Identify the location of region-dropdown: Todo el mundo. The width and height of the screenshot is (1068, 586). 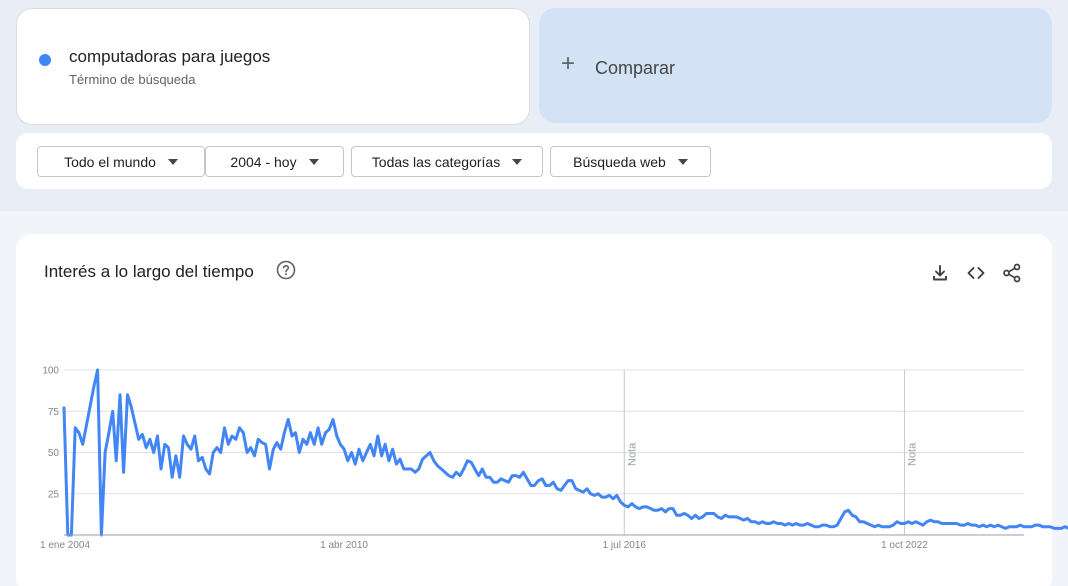
(121, 161).